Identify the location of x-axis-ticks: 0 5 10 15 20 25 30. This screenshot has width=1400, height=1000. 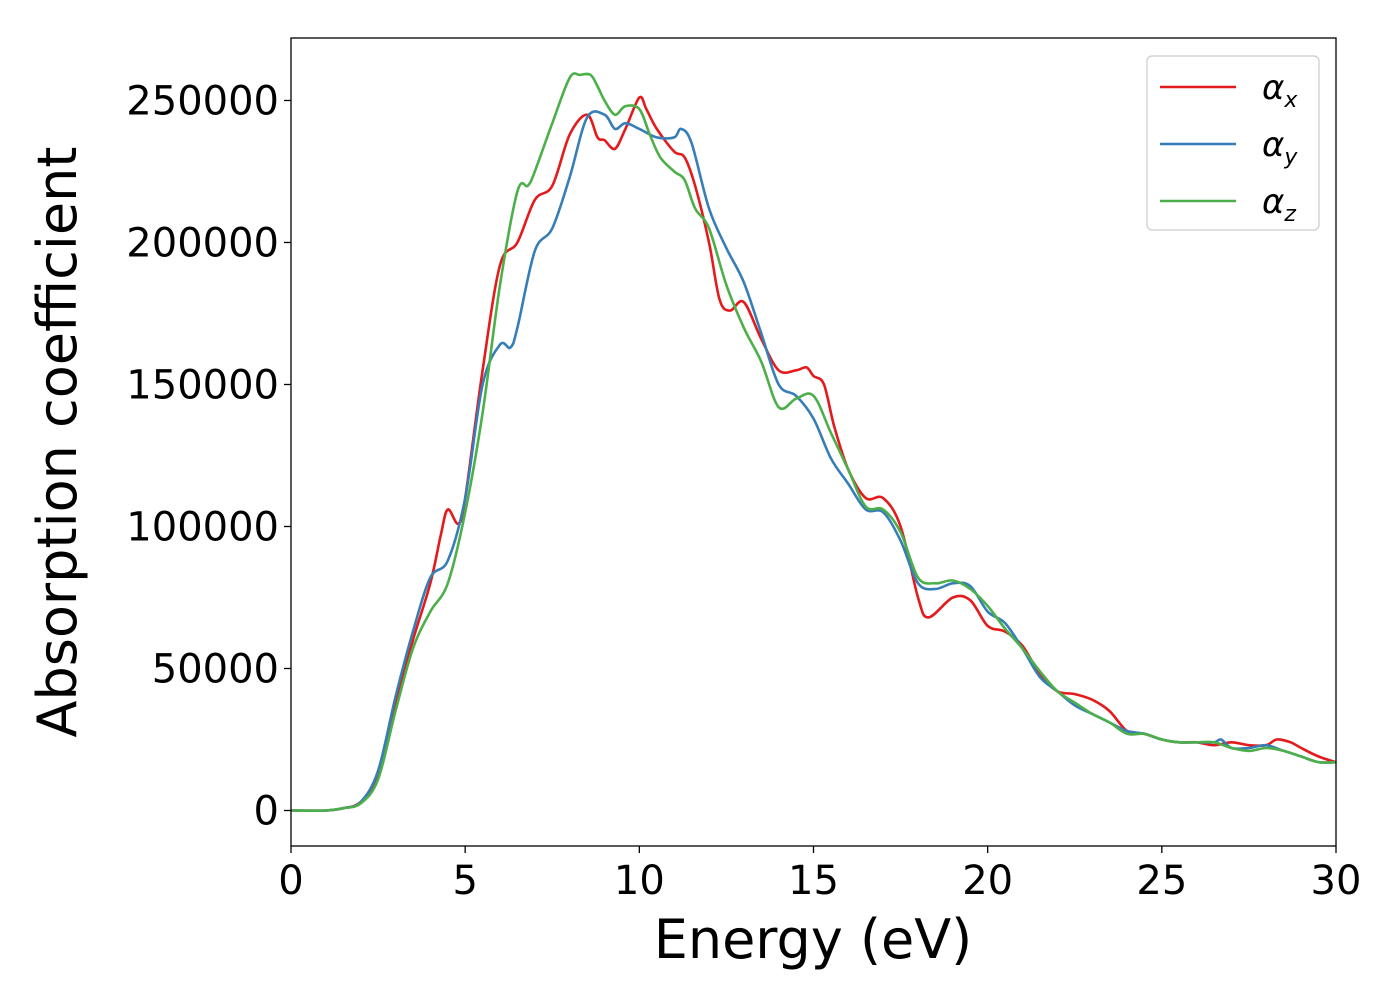
(819, 875).